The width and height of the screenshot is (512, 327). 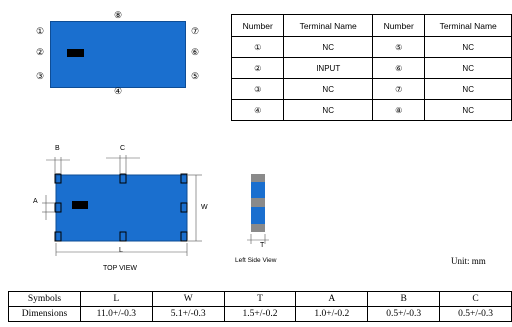 What do you see at coordinates (195, 31) in the screenshot?
I see `pin-label-top-right: ⑦` at bounding box center [195, 31].